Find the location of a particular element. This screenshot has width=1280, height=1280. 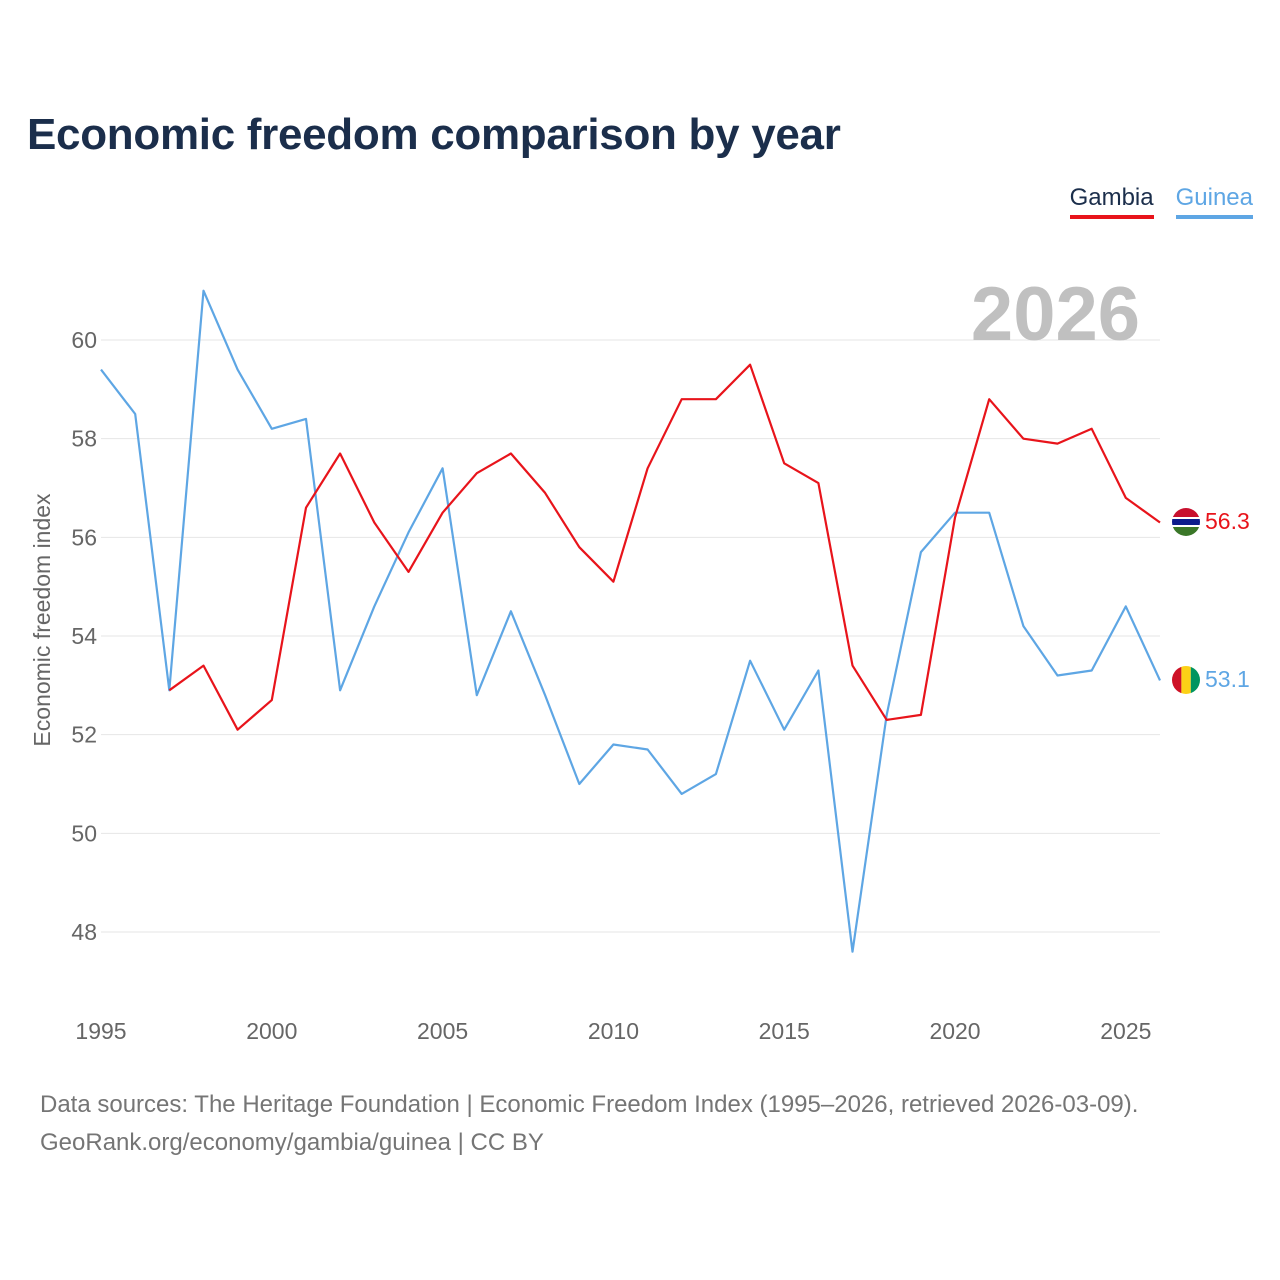

end-label-gambia: 56.3 is located at coordinates (1227, 521).